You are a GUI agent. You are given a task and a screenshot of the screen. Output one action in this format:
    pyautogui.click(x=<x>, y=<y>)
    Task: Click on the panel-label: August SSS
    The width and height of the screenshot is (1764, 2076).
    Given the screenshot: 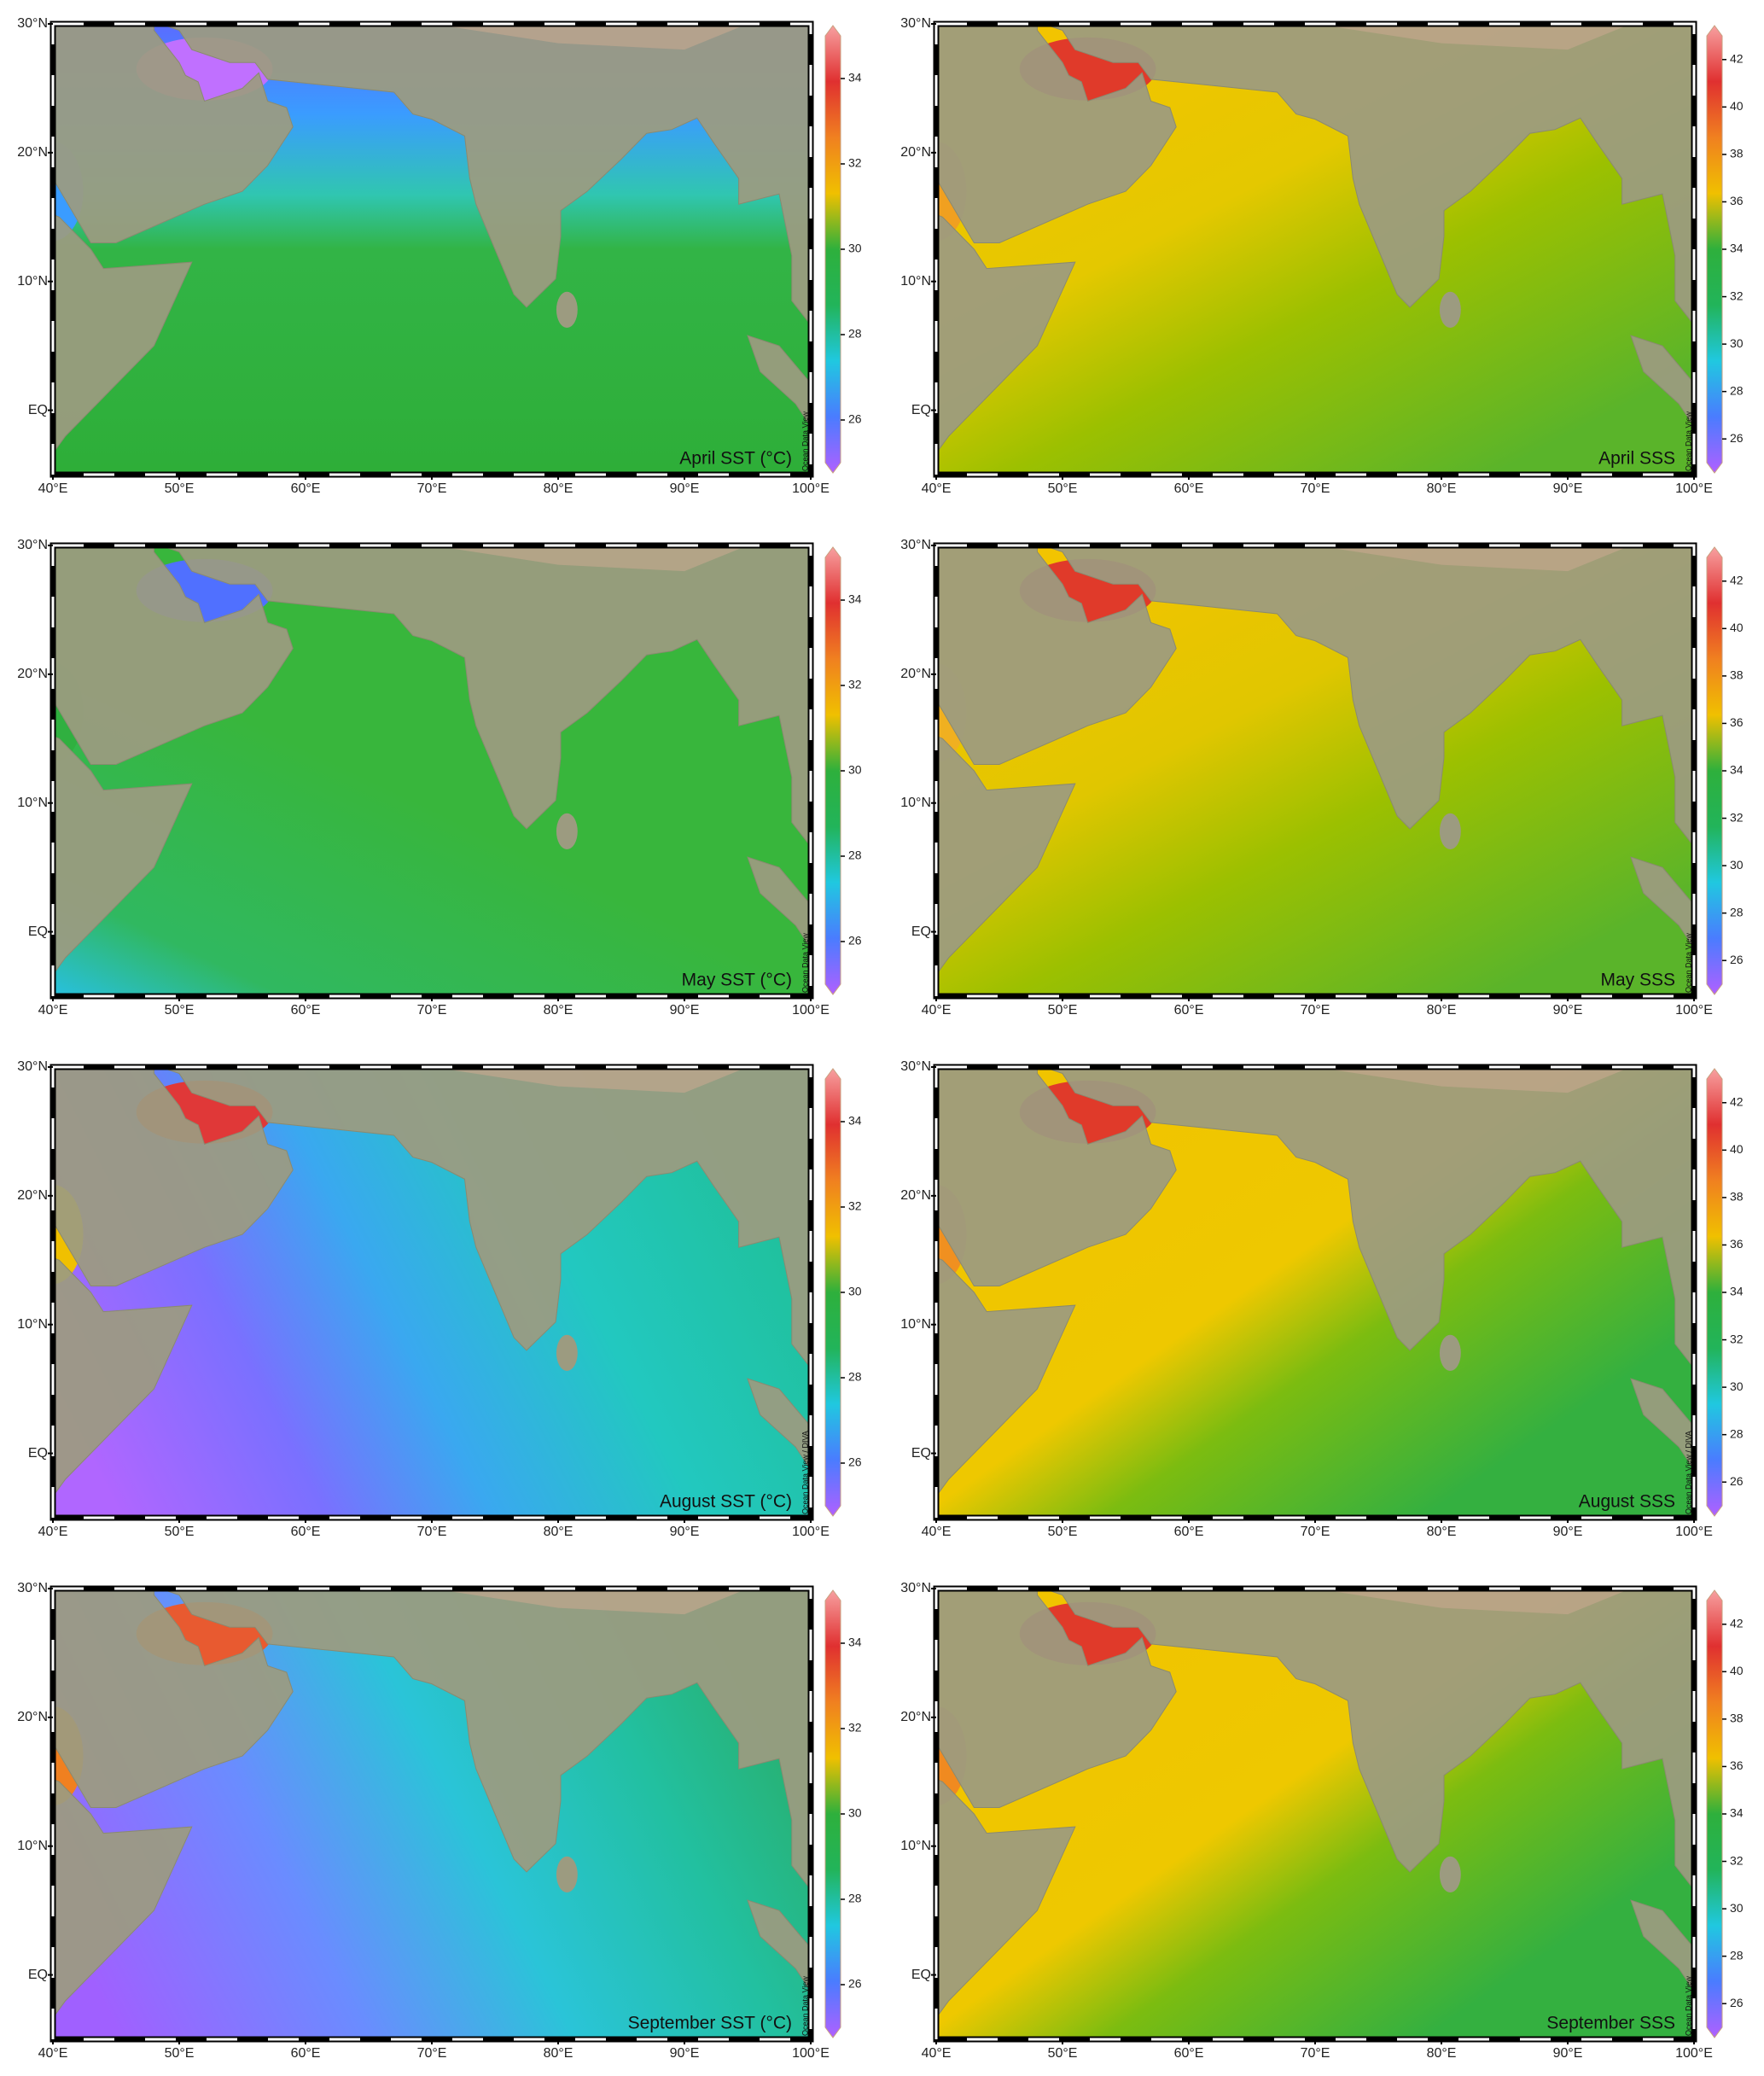 What is the action you would take?
    pyautogui.click(x=1627, y=1502)
    